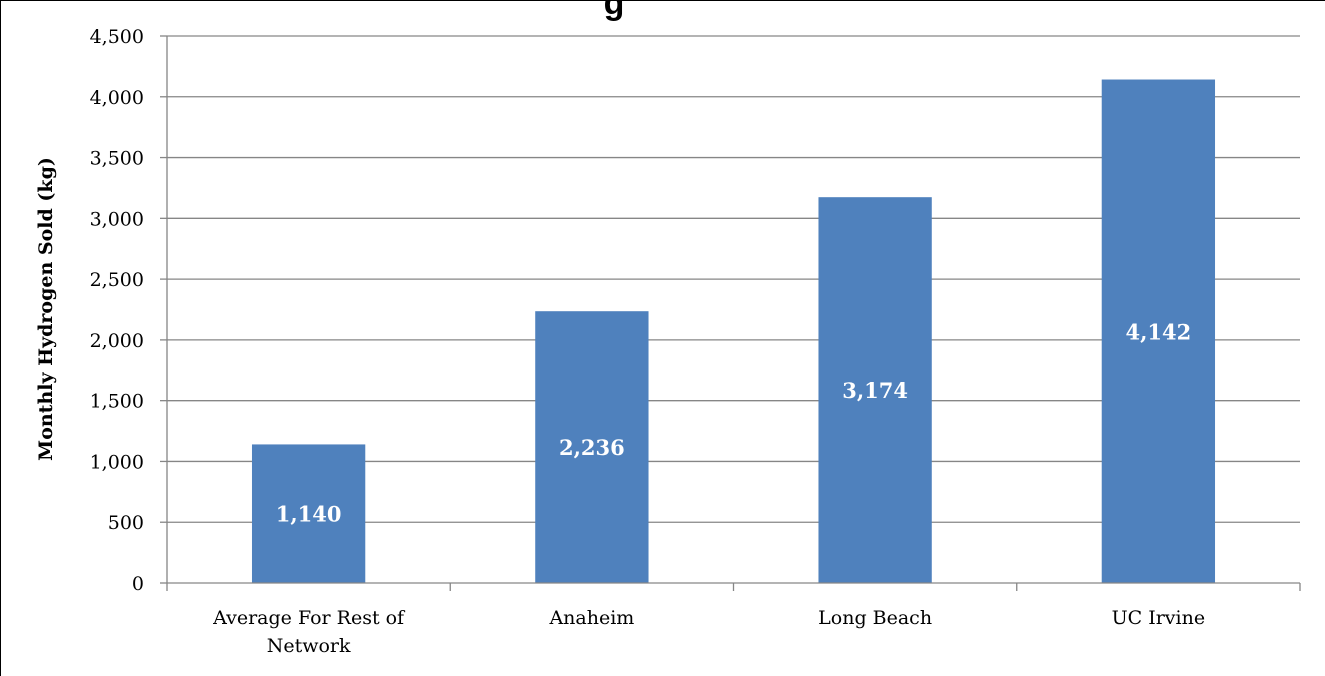 The width and height of the screenshot is (1325, 676). I want to click on data-label: 3,174, so click(875, 390).